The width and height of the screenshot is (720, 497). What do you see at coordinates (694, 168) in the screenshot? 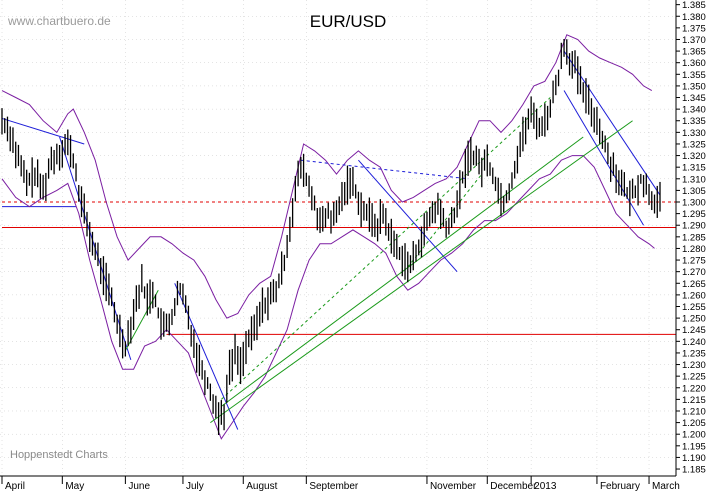
I see `y-tick-label: 1.315` at bounding box center [694, 168].